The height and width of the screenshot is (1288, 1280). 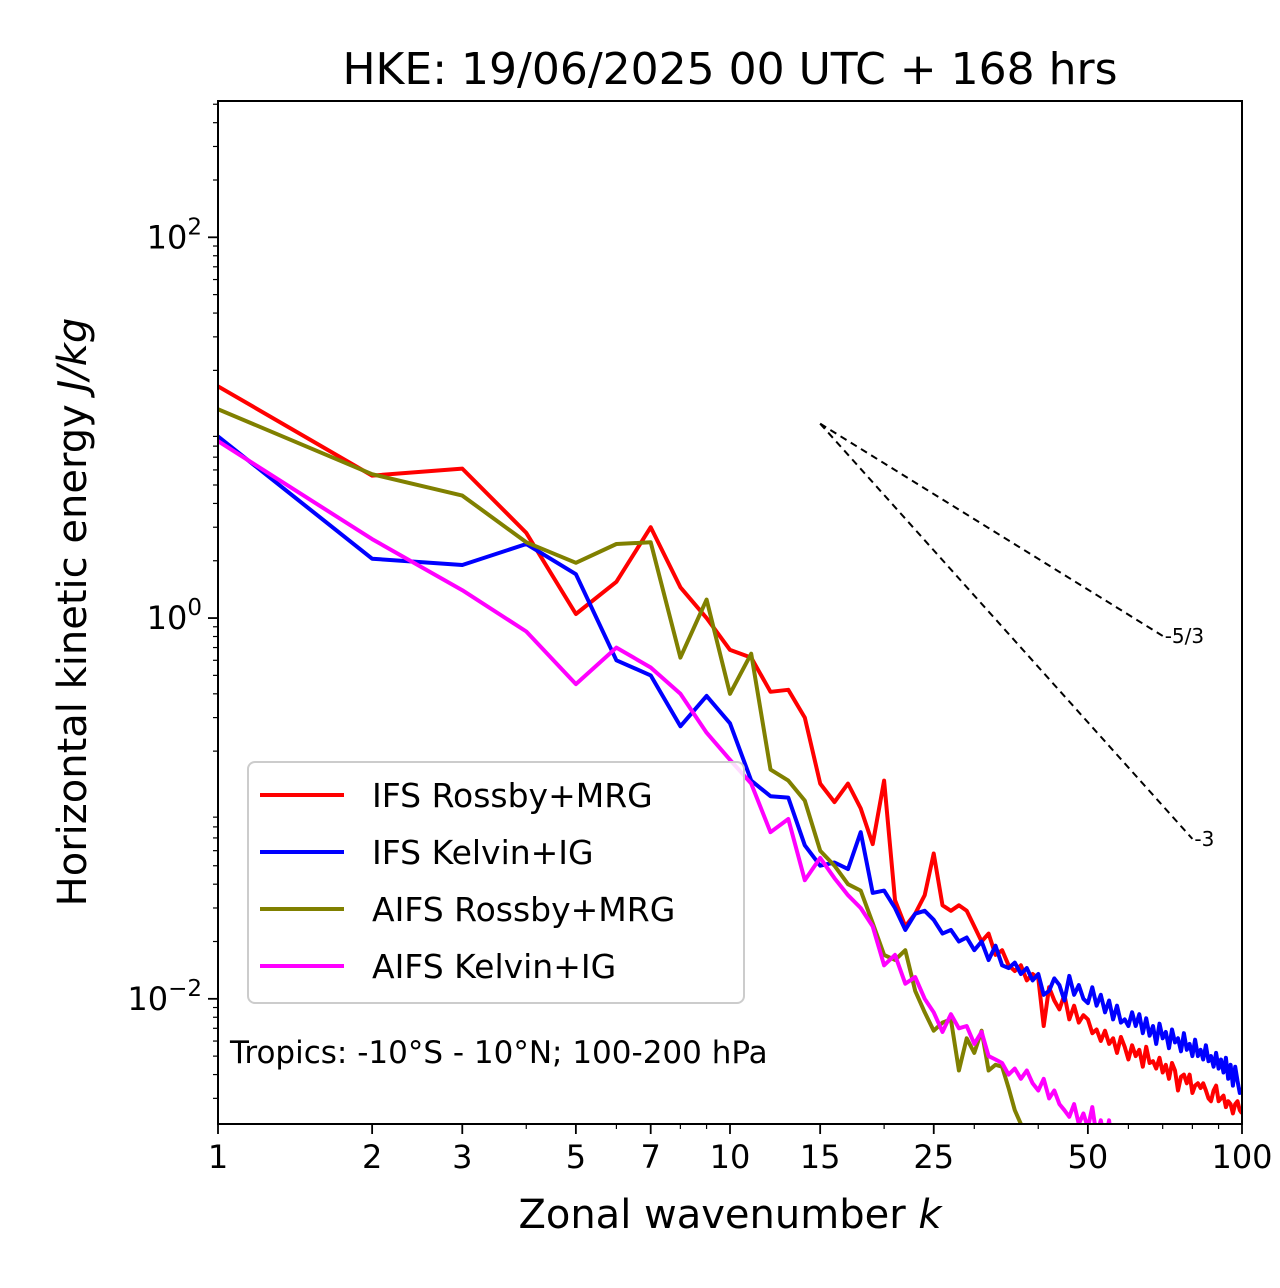 What do you see at coordinates (930, 1215) in the screenshot?
I see `x-axis-label-var: k` at bounding box center [930, 1215].